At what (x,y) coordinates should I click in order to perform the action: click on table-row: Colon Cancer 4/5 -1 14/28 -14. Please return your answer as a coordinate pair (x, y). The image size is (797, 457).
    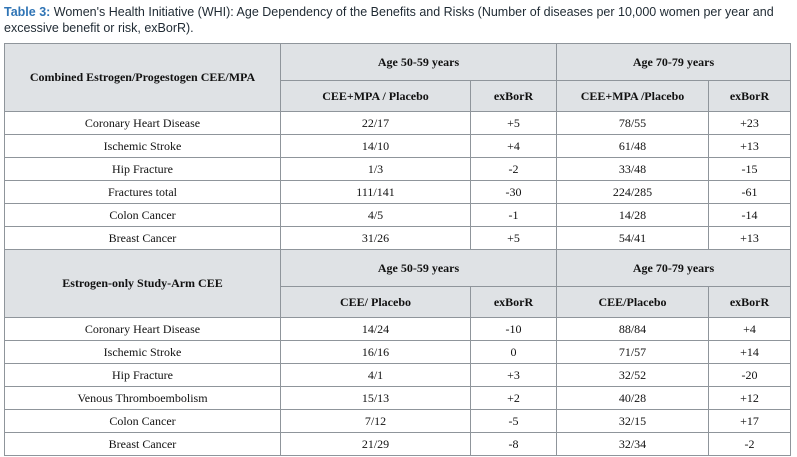
    Looking at the image, I should click on (397, 215).